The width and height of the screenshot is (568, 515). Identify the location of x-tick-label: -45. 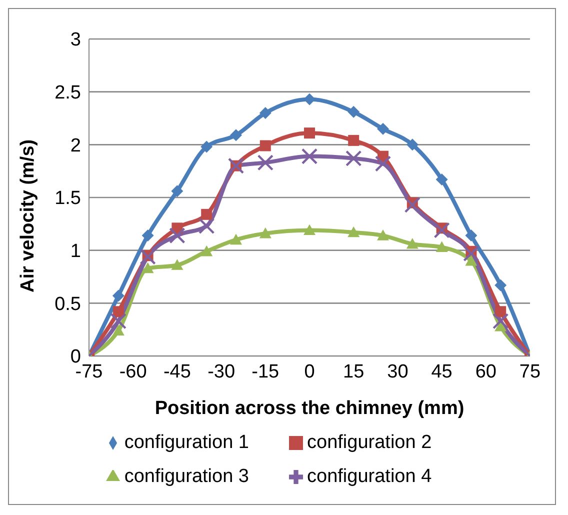
(177, 371).